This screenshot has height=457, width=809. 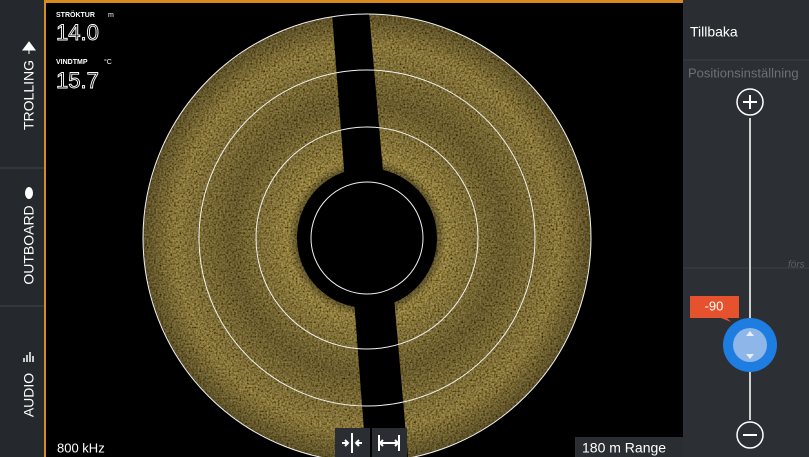 What do you see at coordinates (77, 80) in the screenshot?
I see `readout-value: 15.7` at bounding box center [77, 80].